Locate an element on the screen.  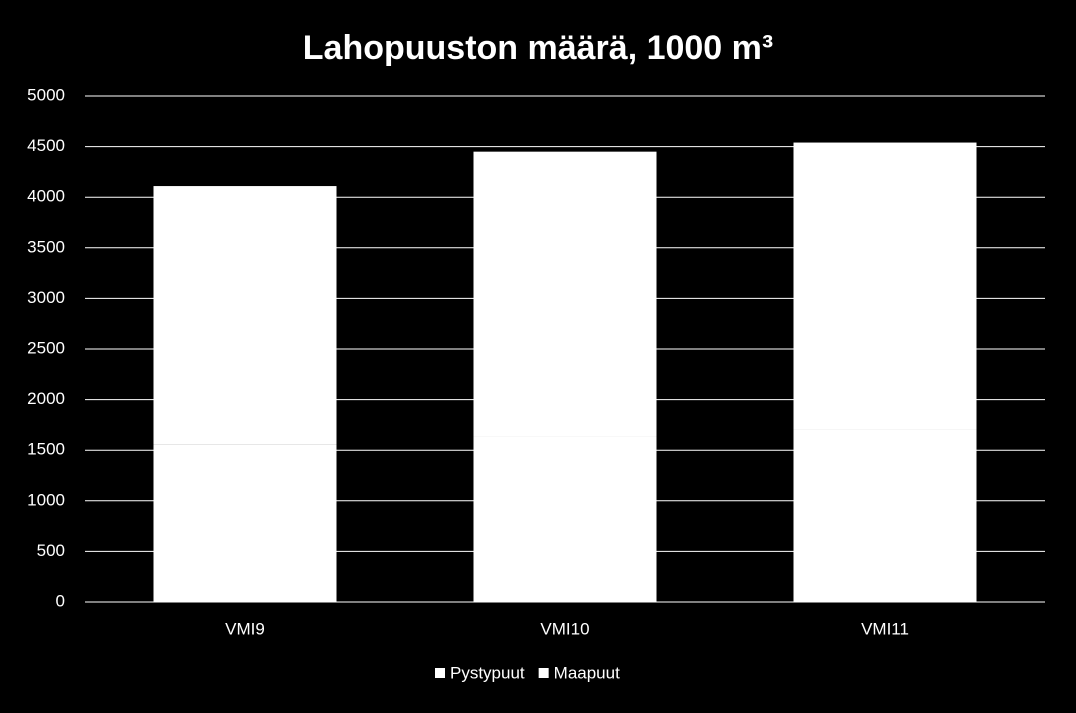
legend-label: Maapuut is located at coordinates (587, 672).